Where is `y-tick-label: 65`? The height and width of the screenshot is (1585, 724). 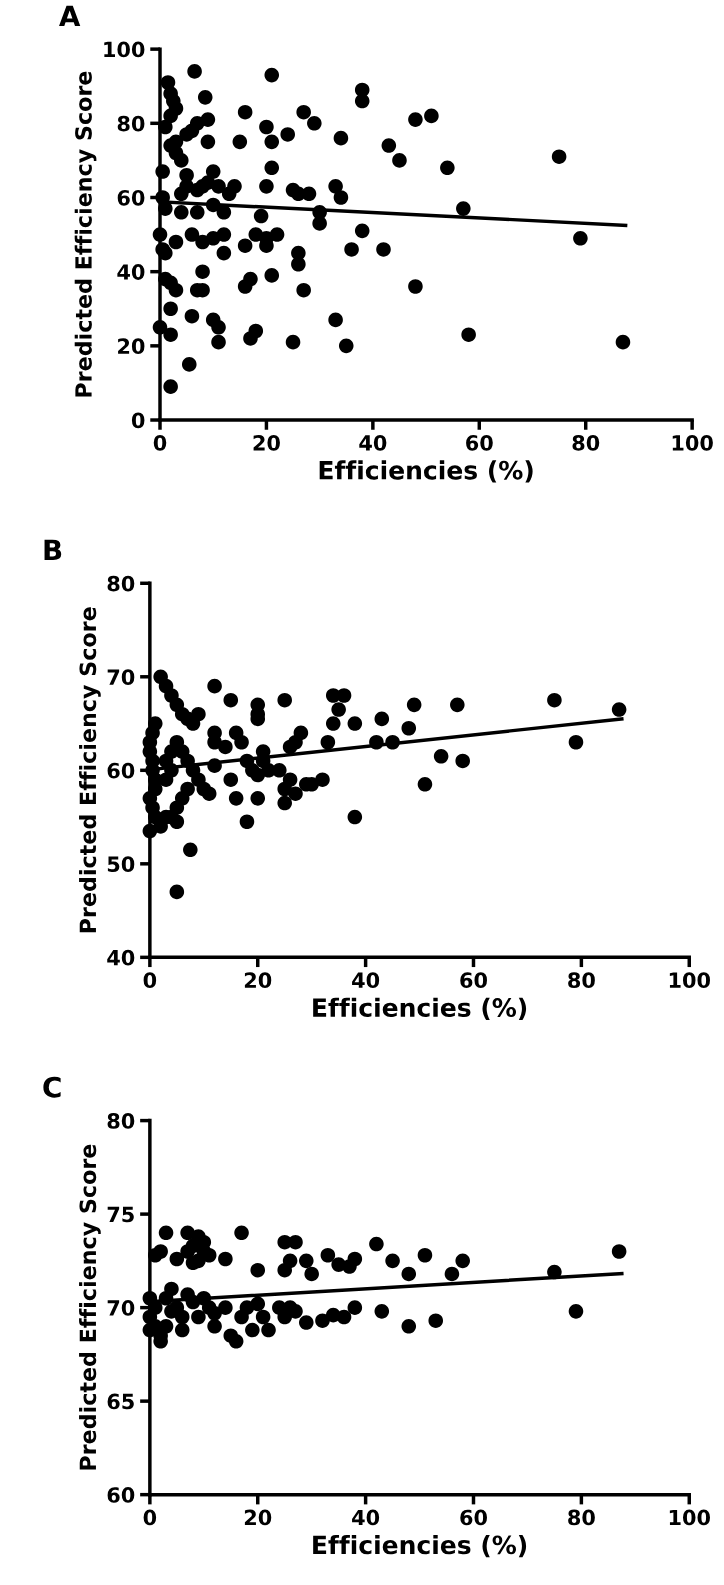
y-tick-label: 65 is located at coordinates (120, 1401).